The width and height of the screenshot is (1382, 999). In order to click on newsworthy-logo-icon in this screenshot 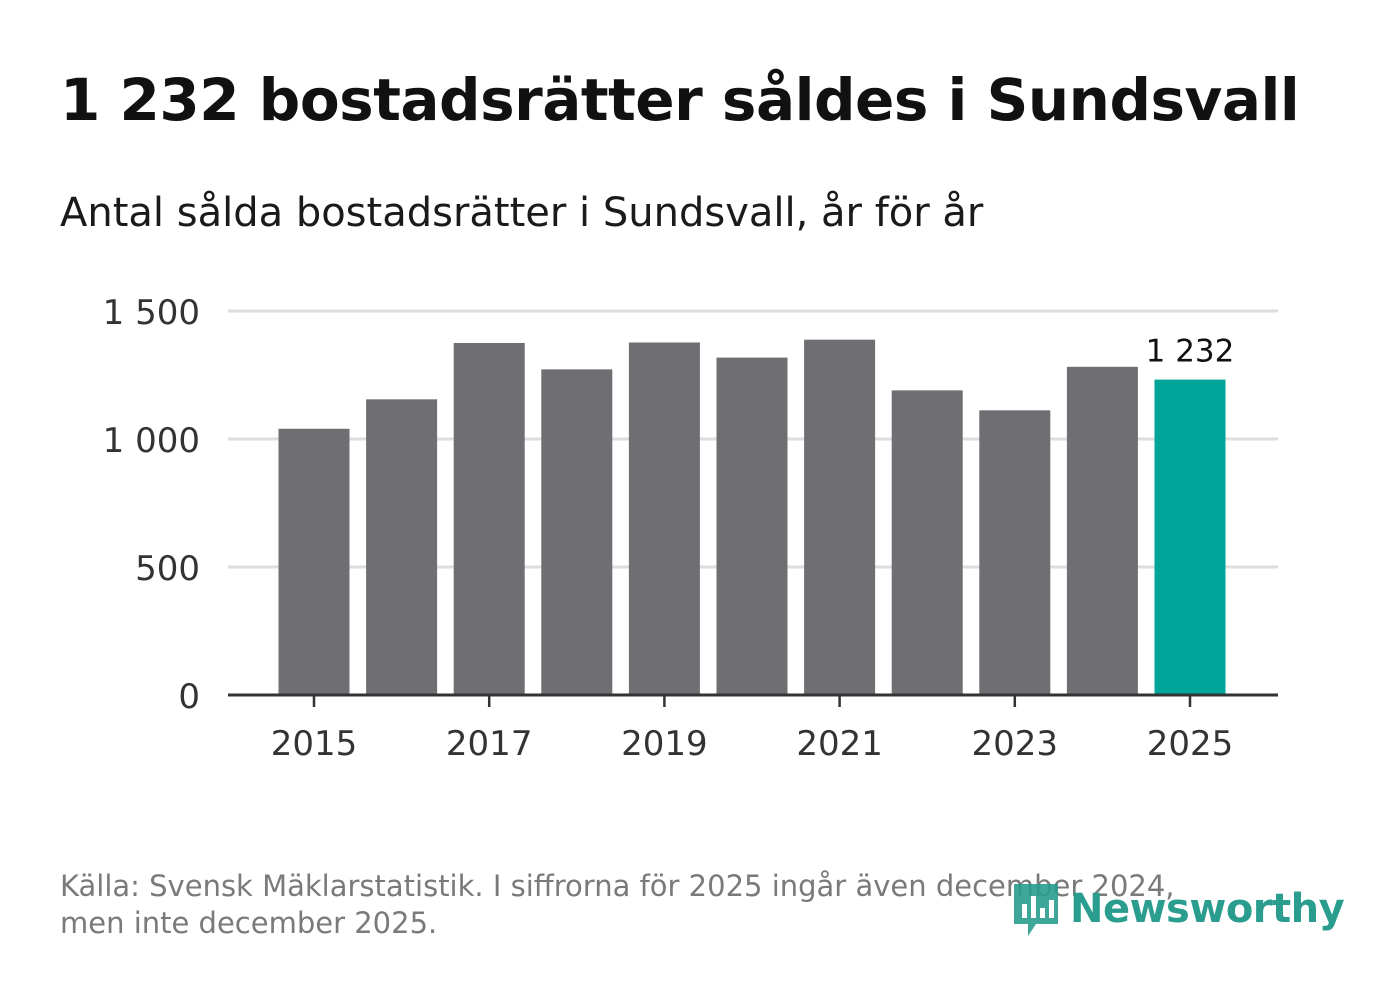, I will do `click(1036, 910)`.